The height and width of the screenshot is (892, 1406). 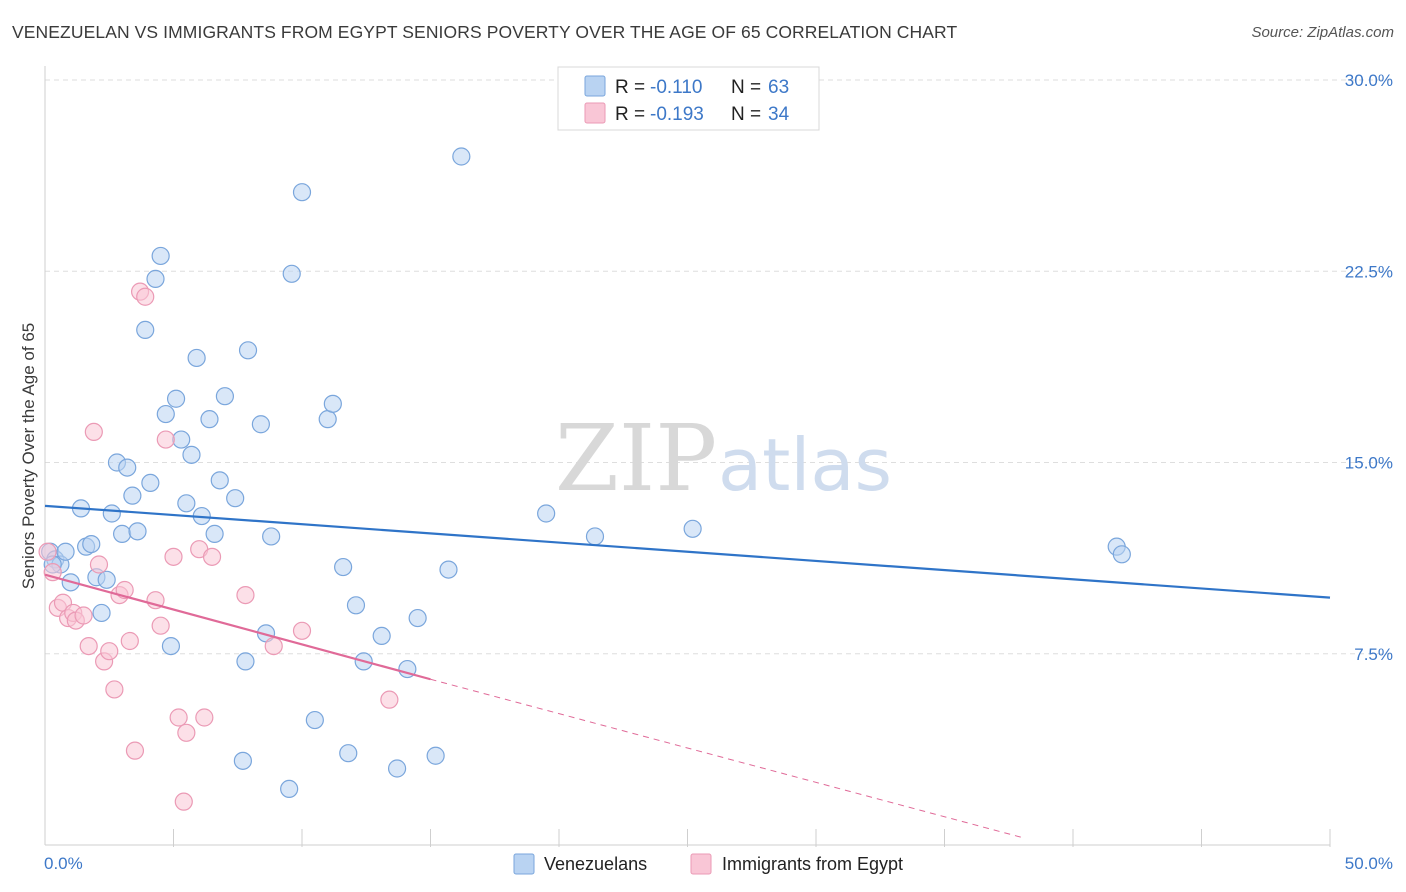 I want to click on watermark-zip: ZIP, so click(x=636, y=458).